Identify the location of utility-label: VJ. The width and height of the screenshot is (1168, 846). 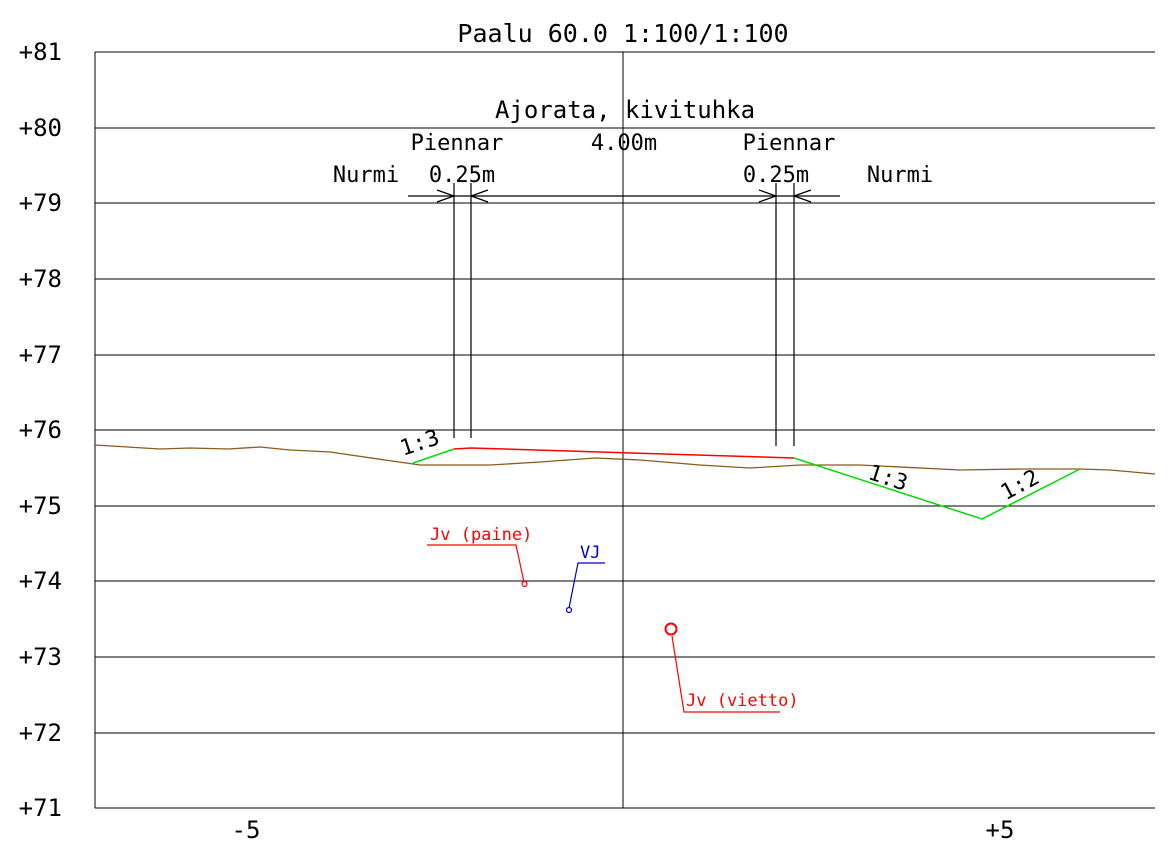
(590, 553).